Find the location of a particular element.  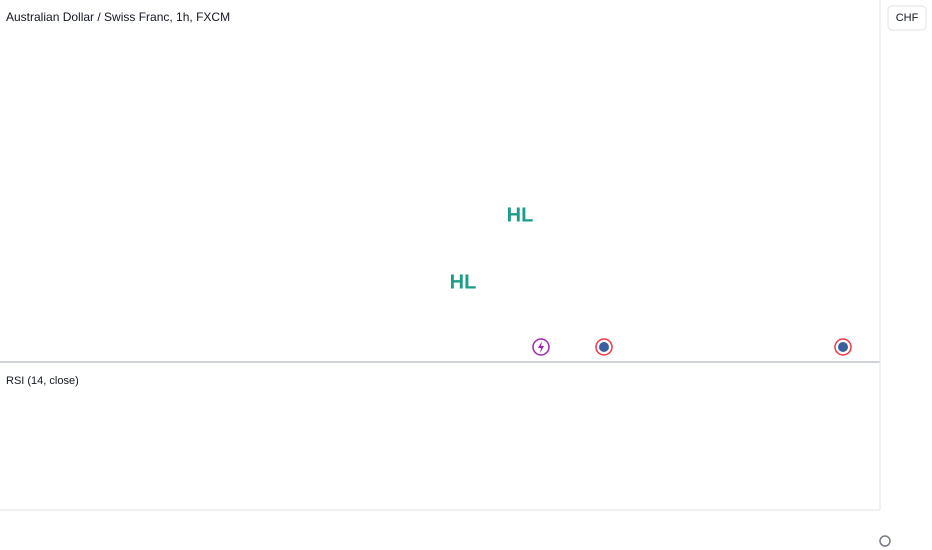

currency-button is located at coordinates (907, 18).